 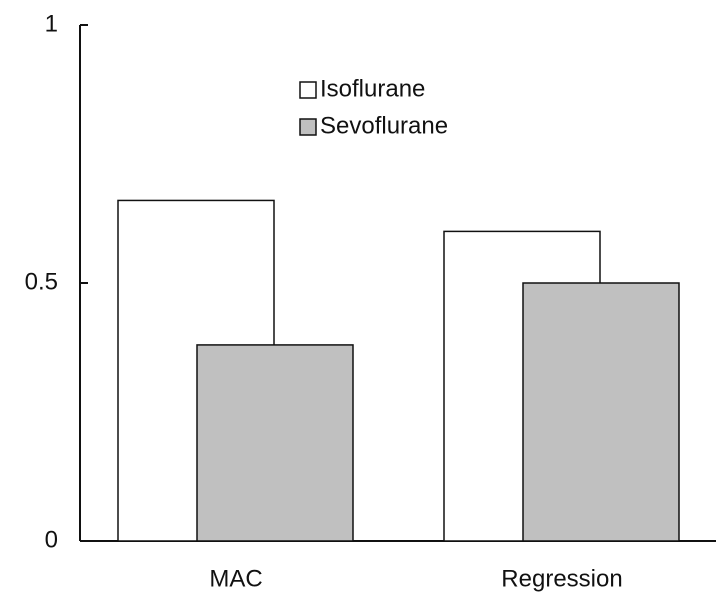 What do you see at coordinates (561, 578) in the screenshot?
I see `x-tick-label: Regression` at bounding box center [561, 578].